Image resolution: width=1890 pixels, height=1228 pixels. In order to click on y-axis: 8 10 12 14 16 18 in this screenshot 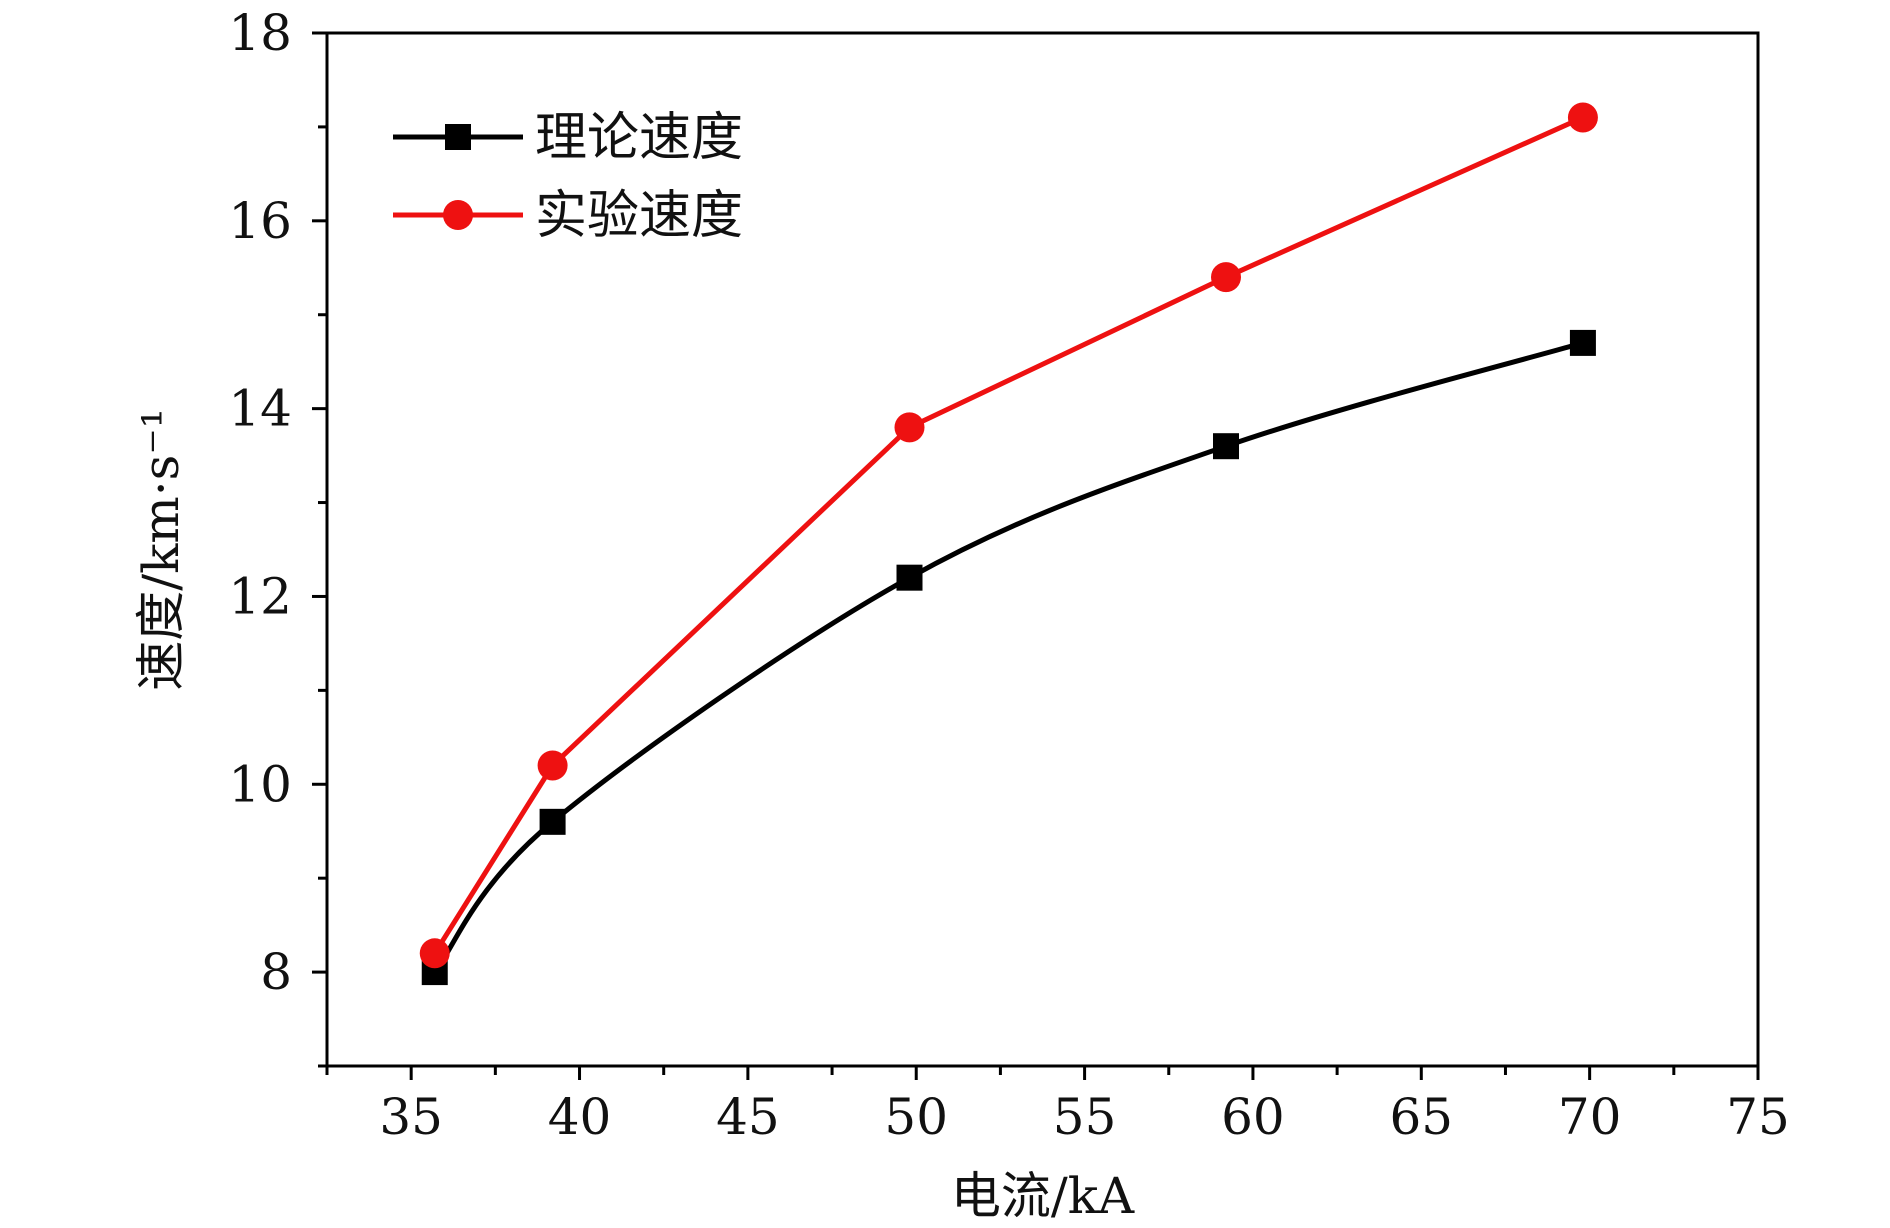, I will do `click(277, 536)`.